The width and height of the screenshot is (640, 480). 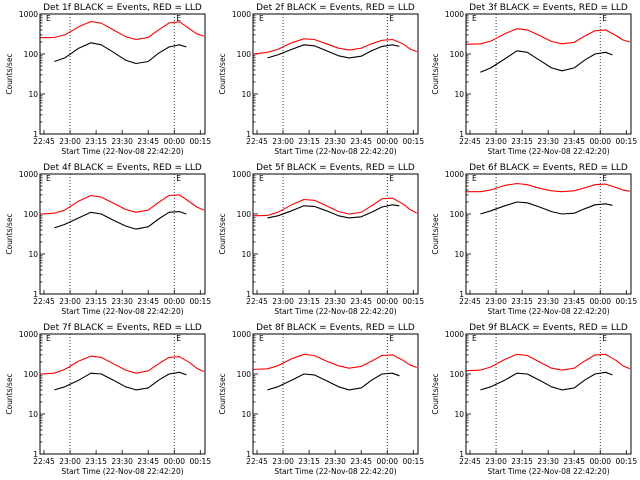 I want to click on panel-title: Det 9f BLACK = Events, RED = LLD, so click(x=548, y=328).